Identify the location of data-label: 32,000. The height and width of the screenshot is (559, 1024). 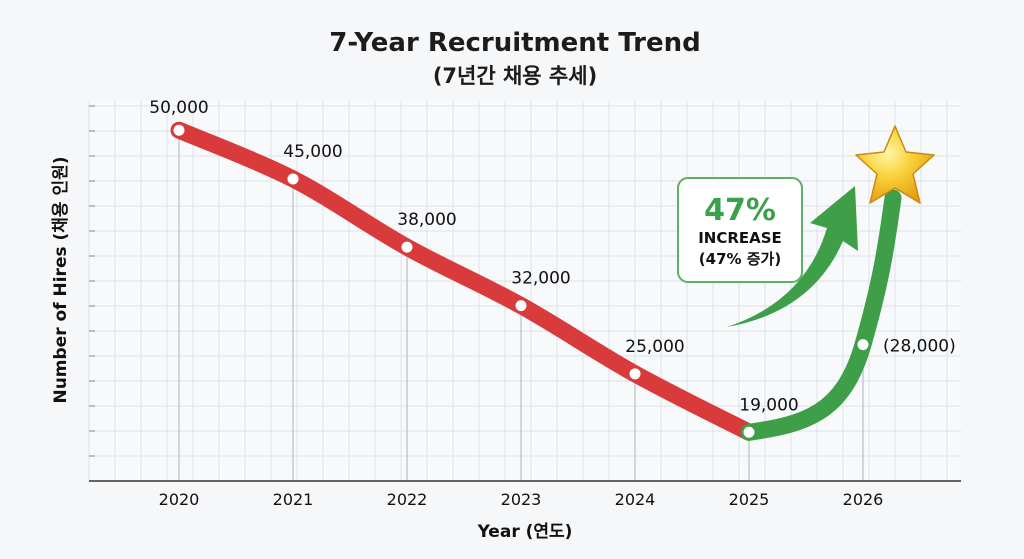
(540, 279).